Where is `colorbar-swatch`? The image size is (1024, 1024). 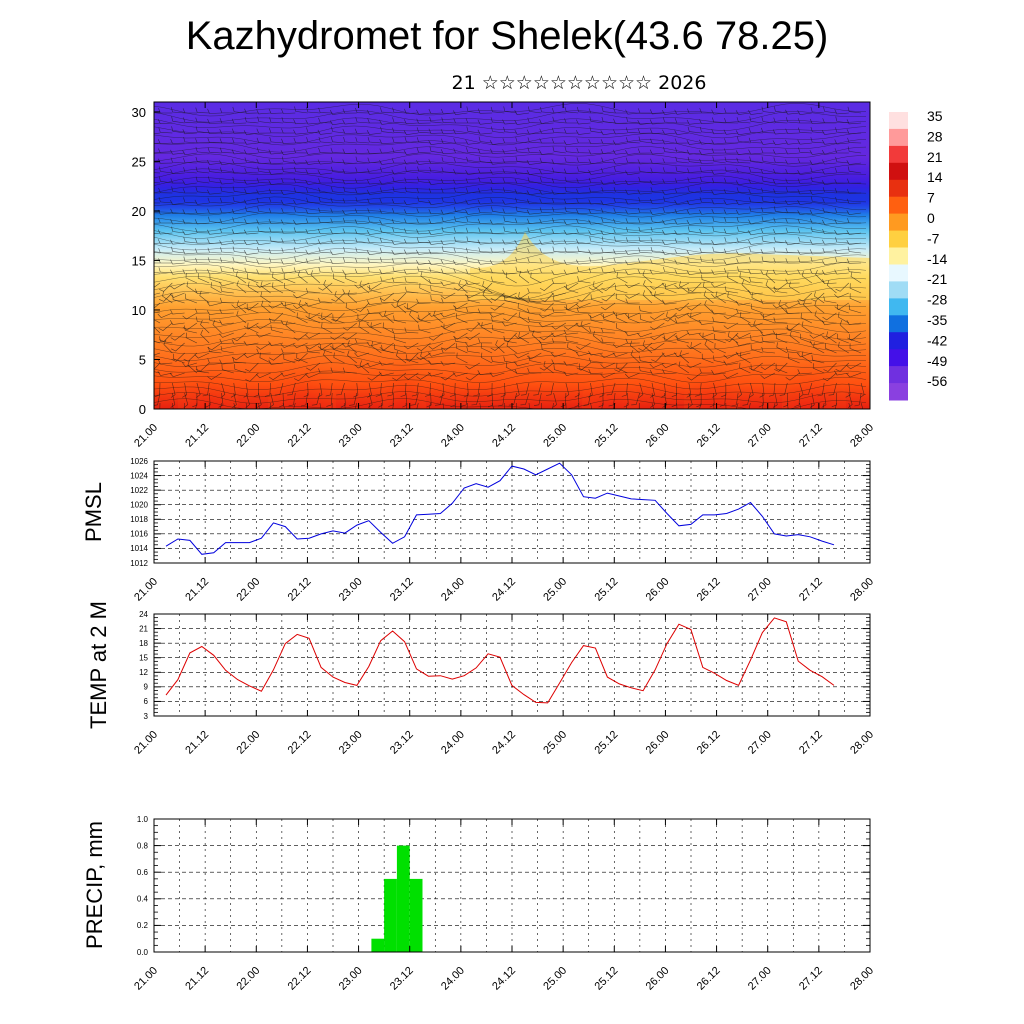 colorbar-swatch is located at coordinates (898, 375).